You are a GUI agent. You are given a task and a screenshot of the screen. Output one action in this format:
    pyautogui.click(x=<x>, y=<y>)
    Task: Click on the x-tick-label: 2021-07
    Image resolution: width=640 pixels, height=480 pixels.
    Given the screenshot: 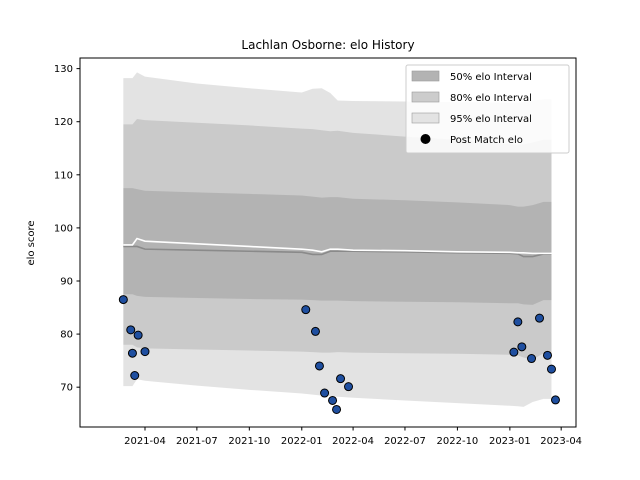 What is the action you would take?
    pyautogui.click(x=197, y=441)
    